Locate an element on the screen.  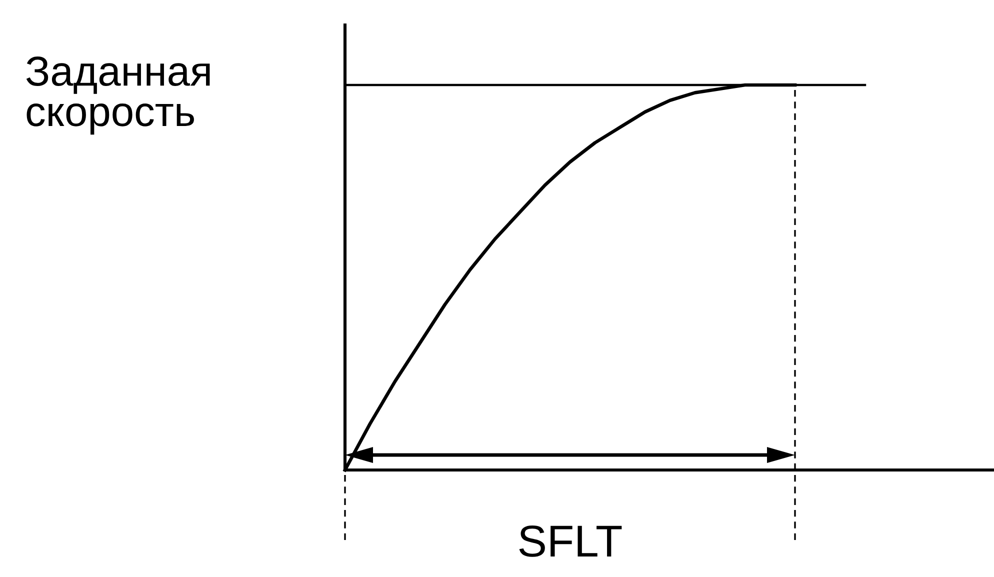
text: SFLT is located at coordinates (570, 541).